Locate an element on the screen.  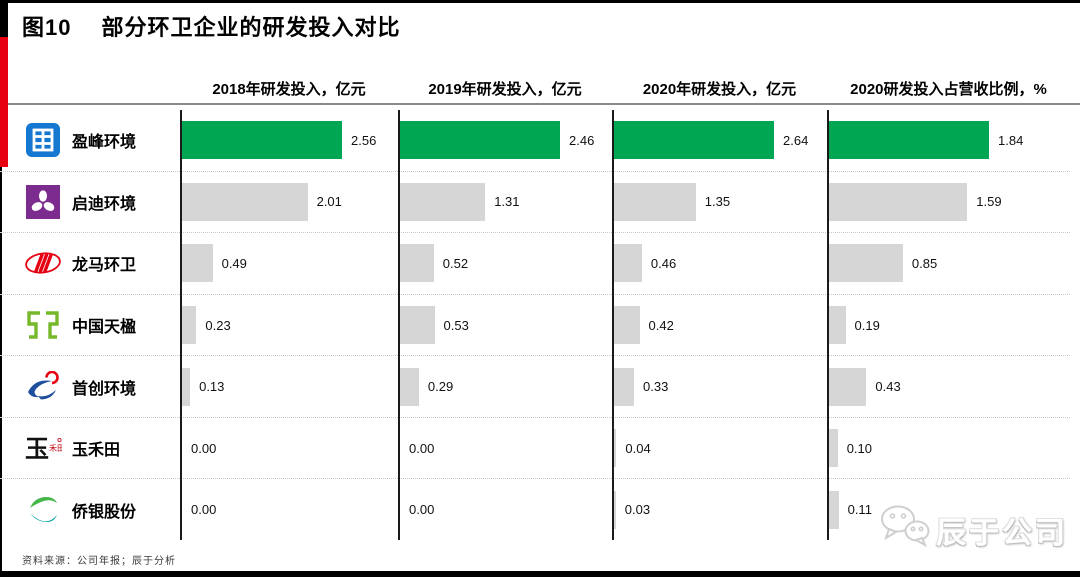
bar-cell: 0.03 is located at coordinates (719, 509).